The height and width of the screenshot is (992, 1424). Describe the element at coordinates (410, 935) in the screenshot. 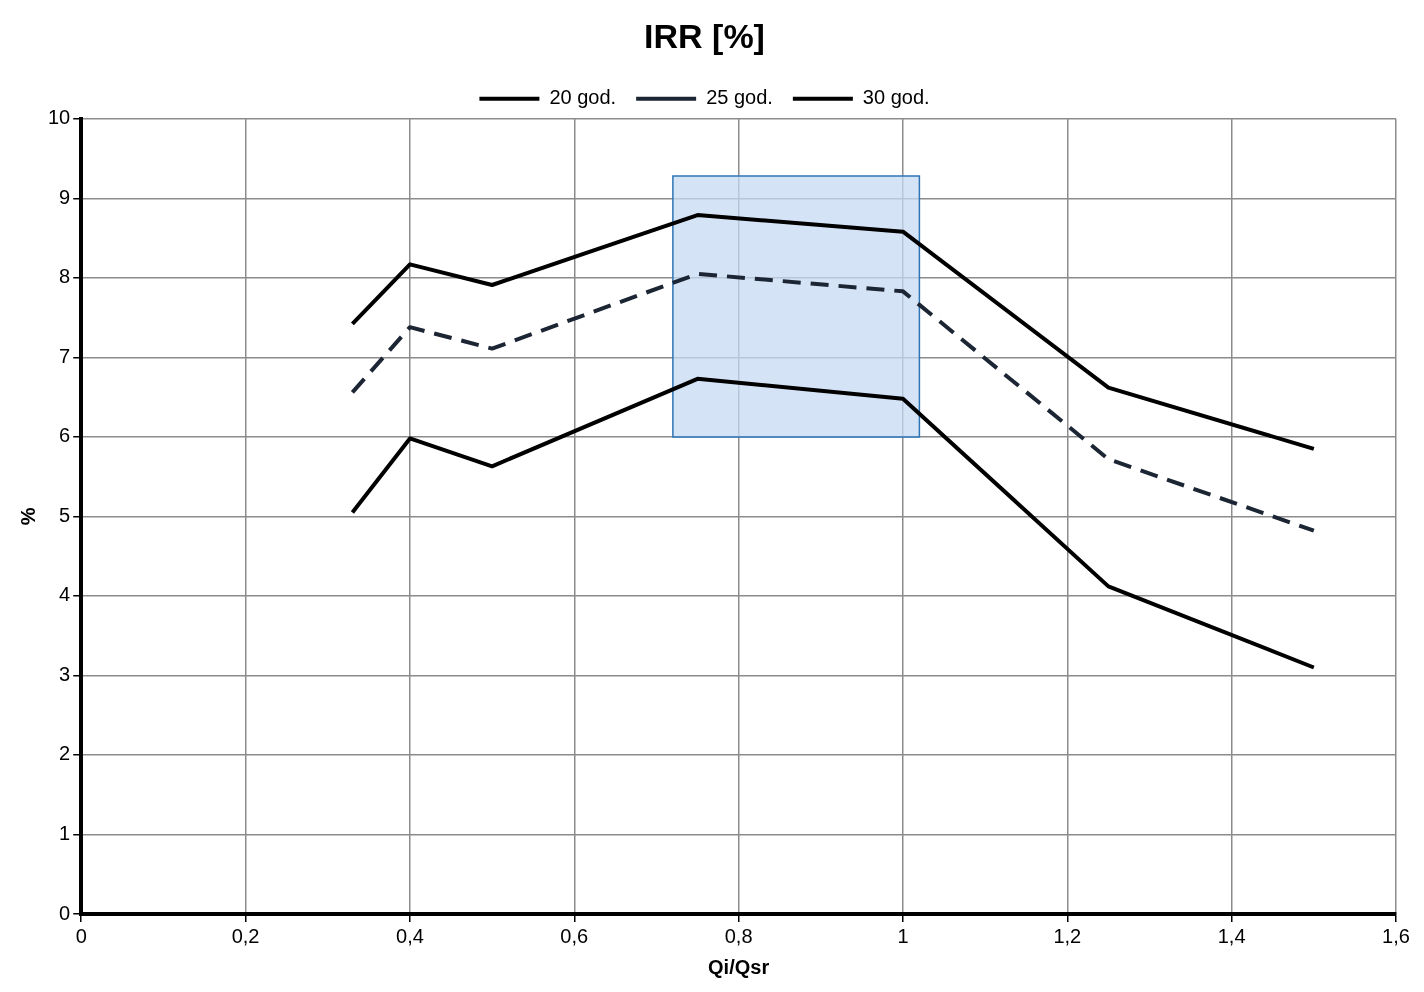

I see `x-tick-label: 0,4` at that location.